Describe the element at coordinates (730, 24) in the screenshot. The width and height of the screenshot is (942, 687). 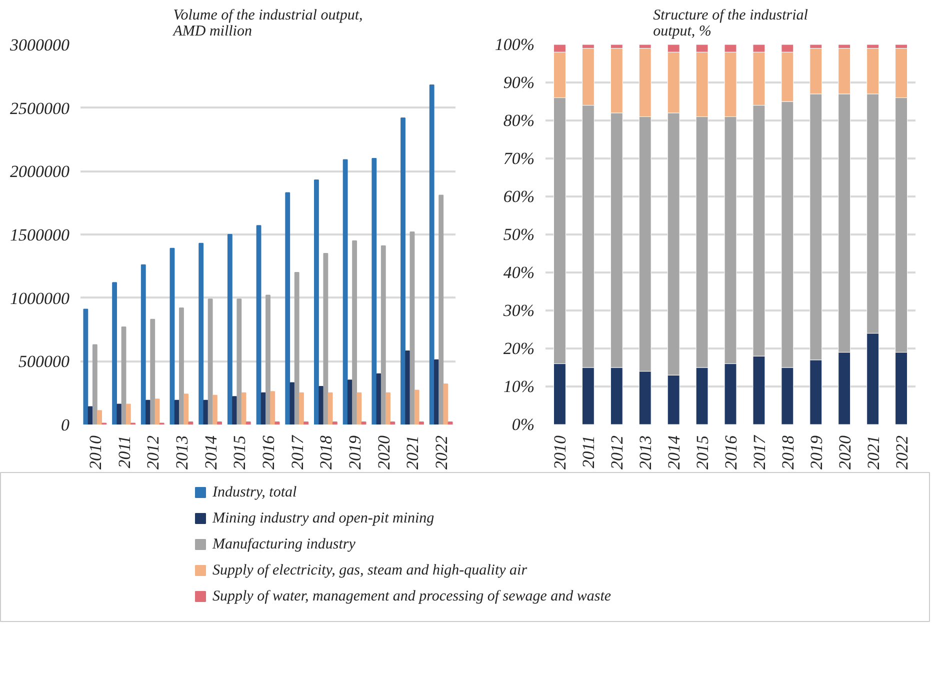
I see `chart-title: Structure of the industrial output, %` at that location.